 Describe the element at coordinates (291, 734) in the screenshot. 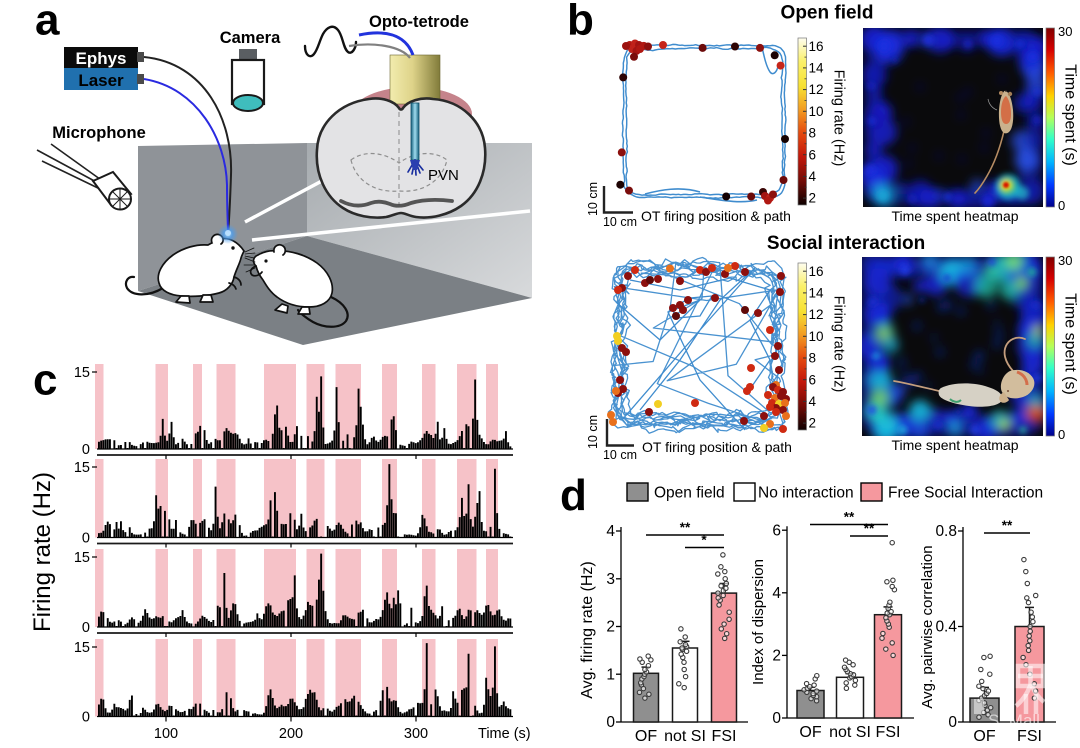

I see `svg-text: 200` at that location.